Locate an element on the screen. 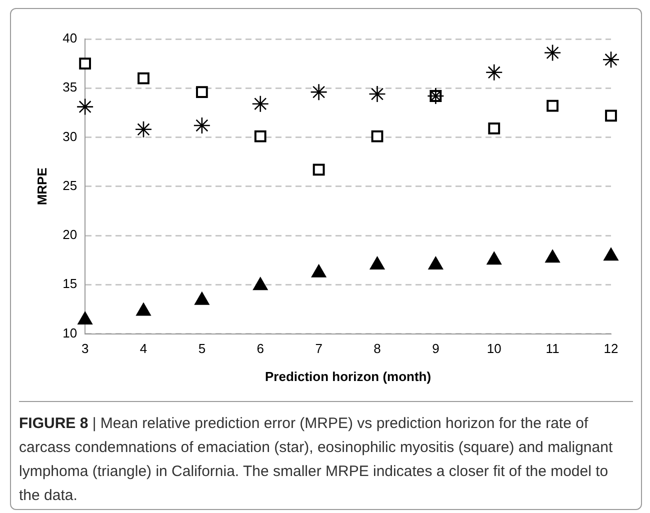 Image resolution: width=650 pixels, height=513 pixels. x-axis-title: Prediction horizon (month) is located at coordinates (348, 376).